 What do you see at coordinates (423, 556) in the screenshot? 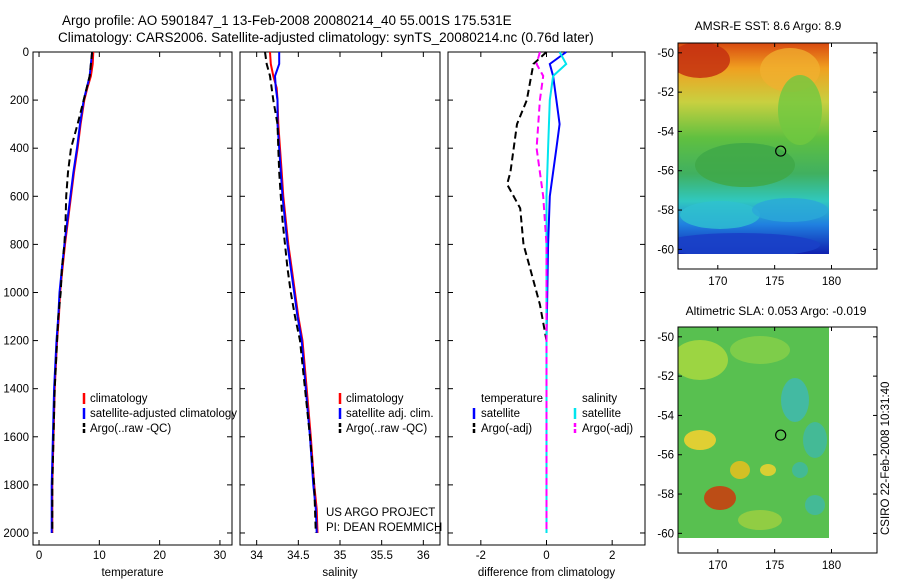
I see `x-tick-label: 36` at bounding box center [423, 556].